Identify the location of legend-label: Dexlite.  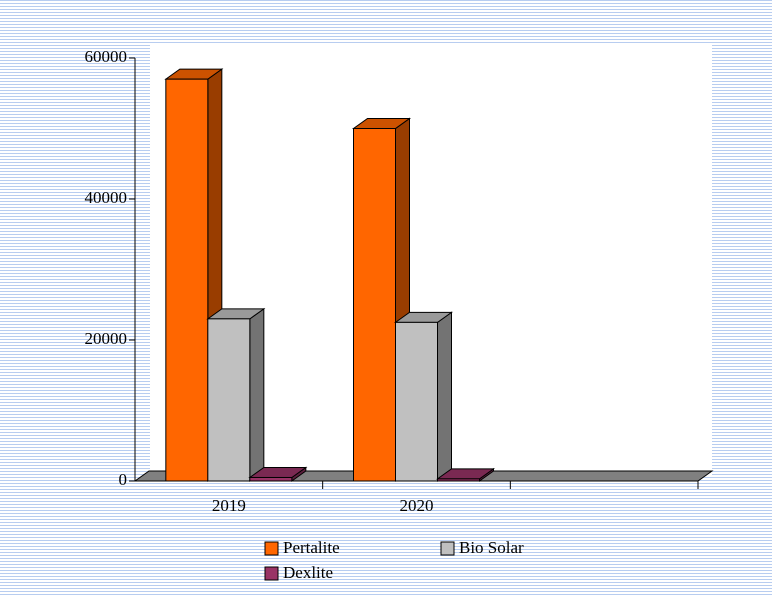
(308, 572).